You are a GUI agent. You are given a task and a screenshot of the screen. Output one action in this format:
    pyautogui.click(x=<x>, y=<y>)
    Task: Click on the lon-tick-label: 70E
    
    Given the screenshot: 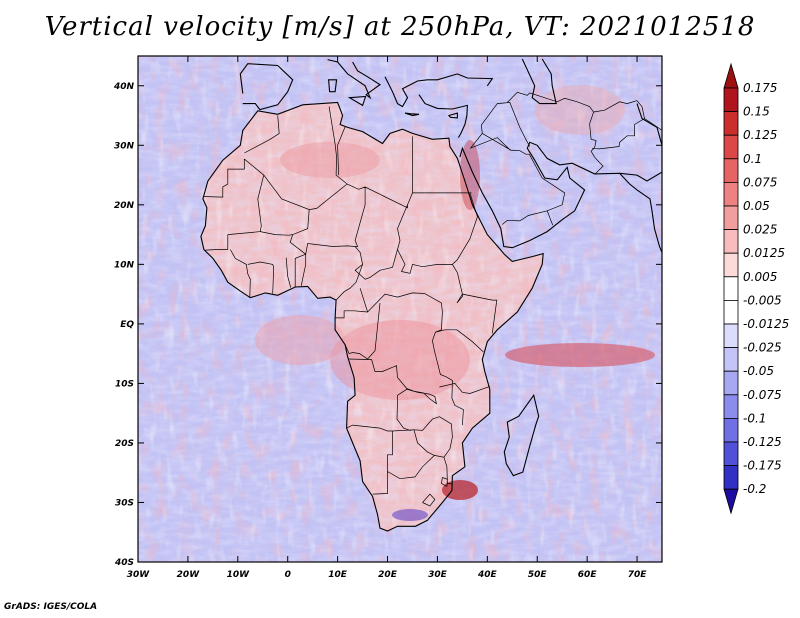 What is the action you would take?
    pyautogui.click(x=638, y=575)
    